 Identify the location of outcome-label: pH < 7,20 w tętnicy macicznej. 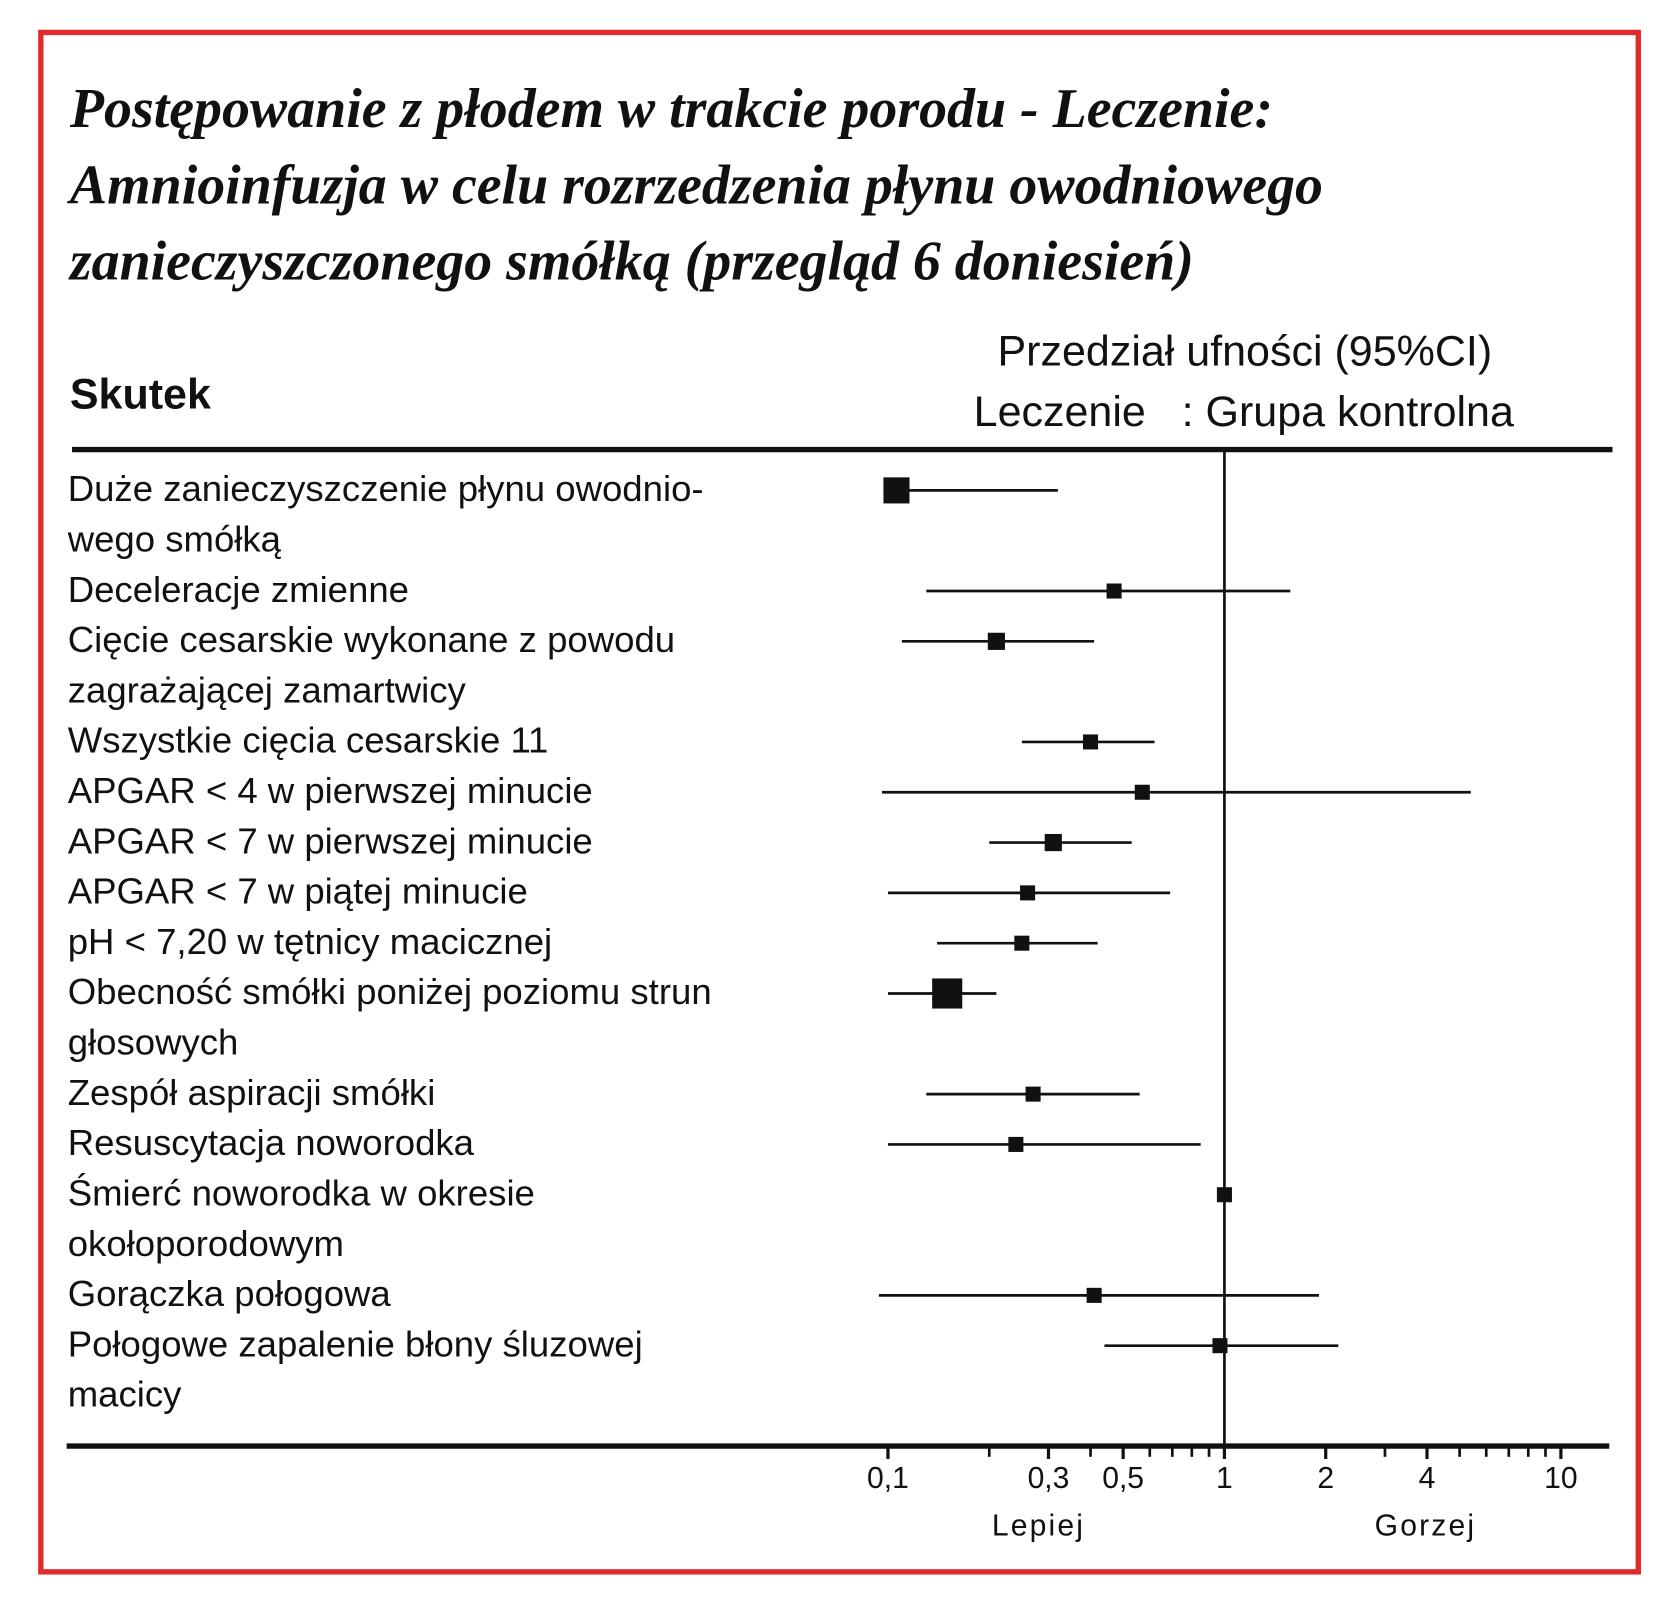
(310, 941).